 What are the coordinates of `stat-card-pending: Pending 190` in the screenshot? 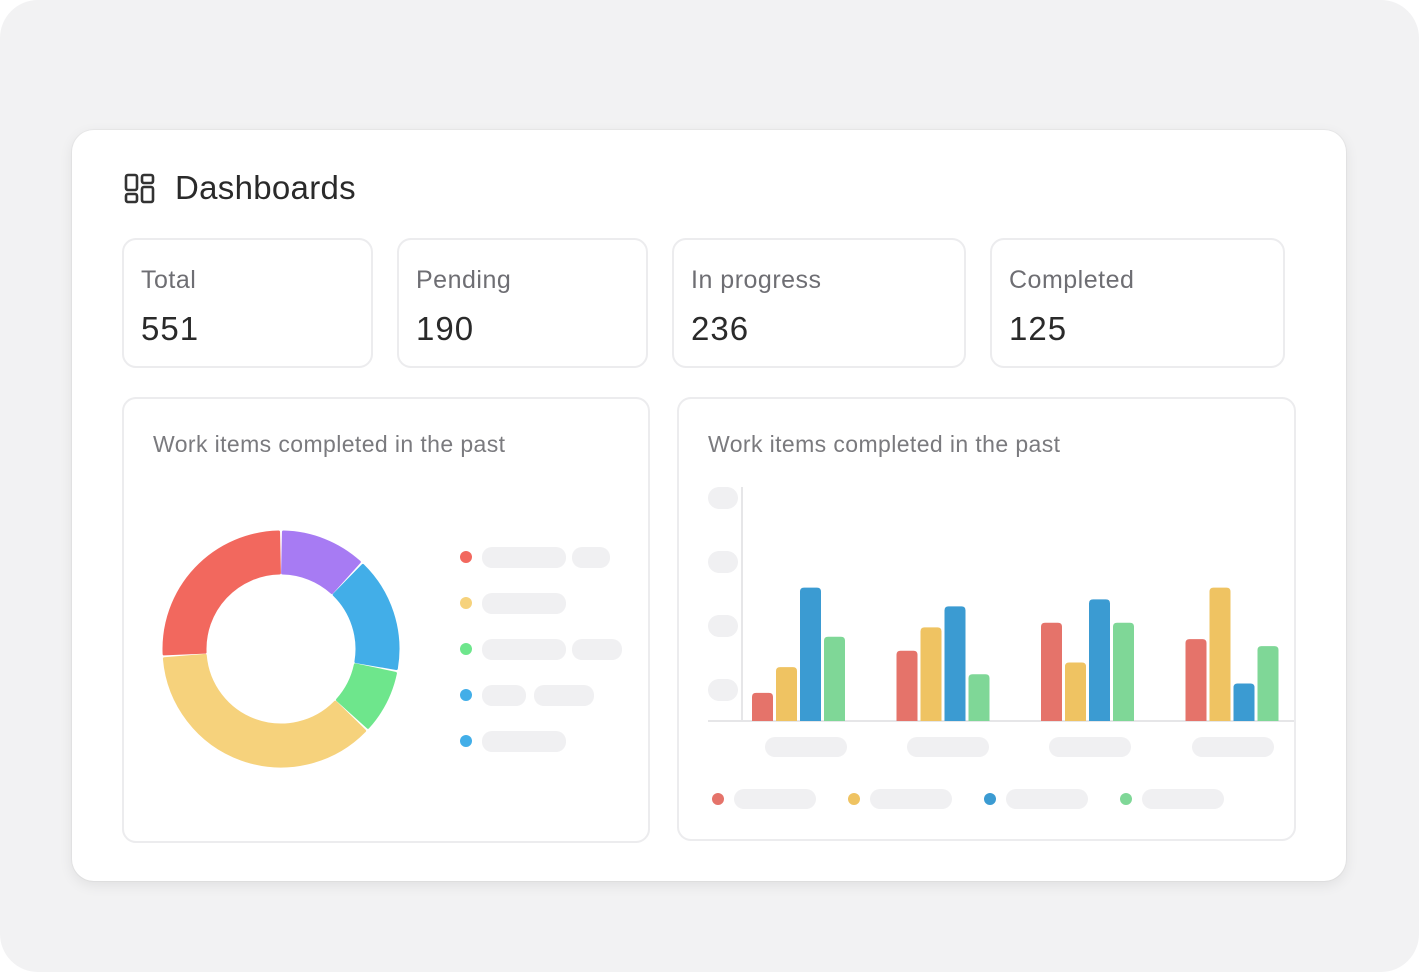 It's located at (522, 303).